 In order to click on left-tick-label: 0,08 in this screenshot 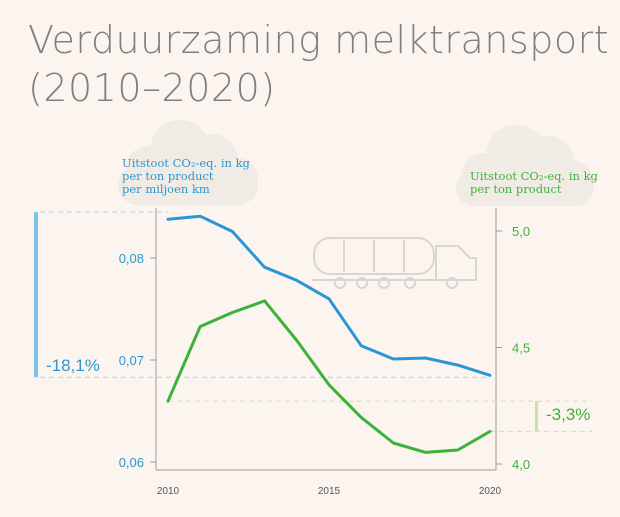, I will do `click(131, 258)`.